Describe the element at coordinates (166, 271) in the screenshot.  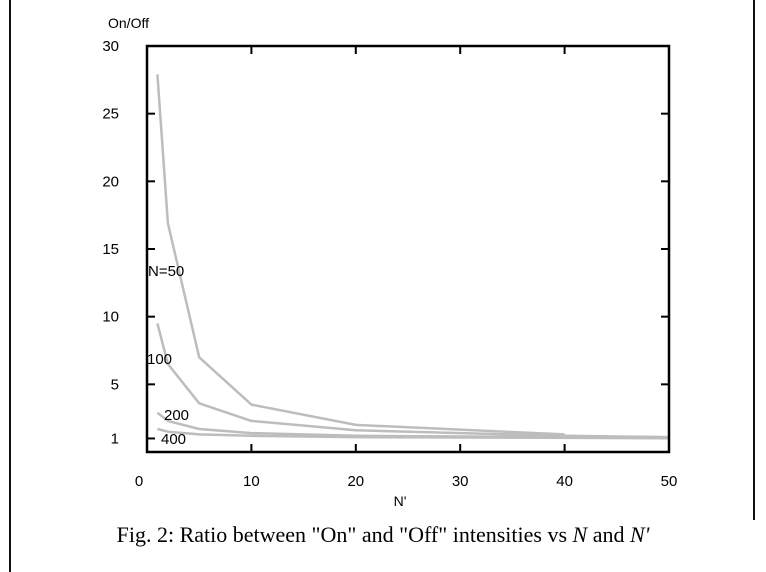
I see `series-label: N=50` at that location.